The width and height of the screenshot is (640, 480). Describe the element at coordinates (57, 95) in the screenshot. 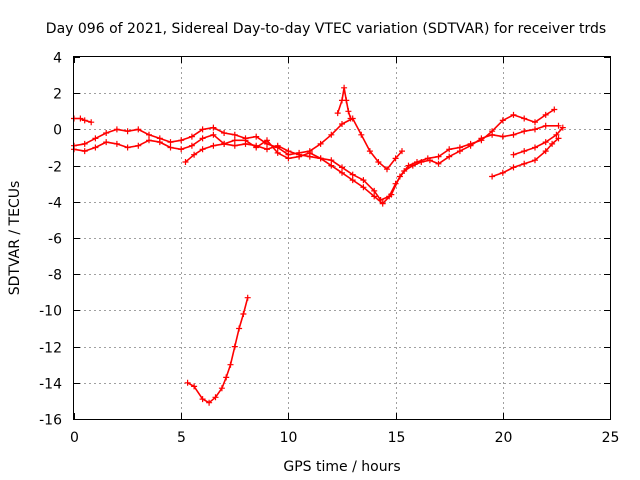

I see `y-tick-label: 2` at that location.